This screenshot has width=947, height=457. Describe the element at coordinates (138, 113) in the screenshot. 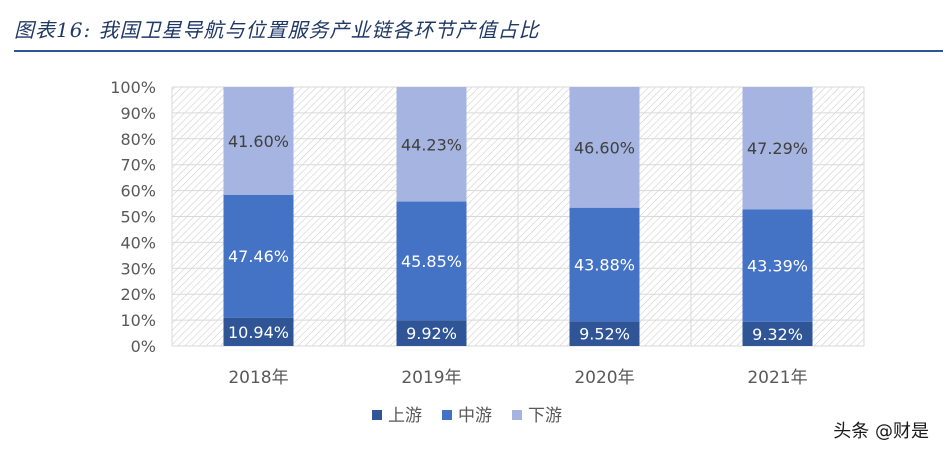

I see `y-tick-label: 90%` at that location.